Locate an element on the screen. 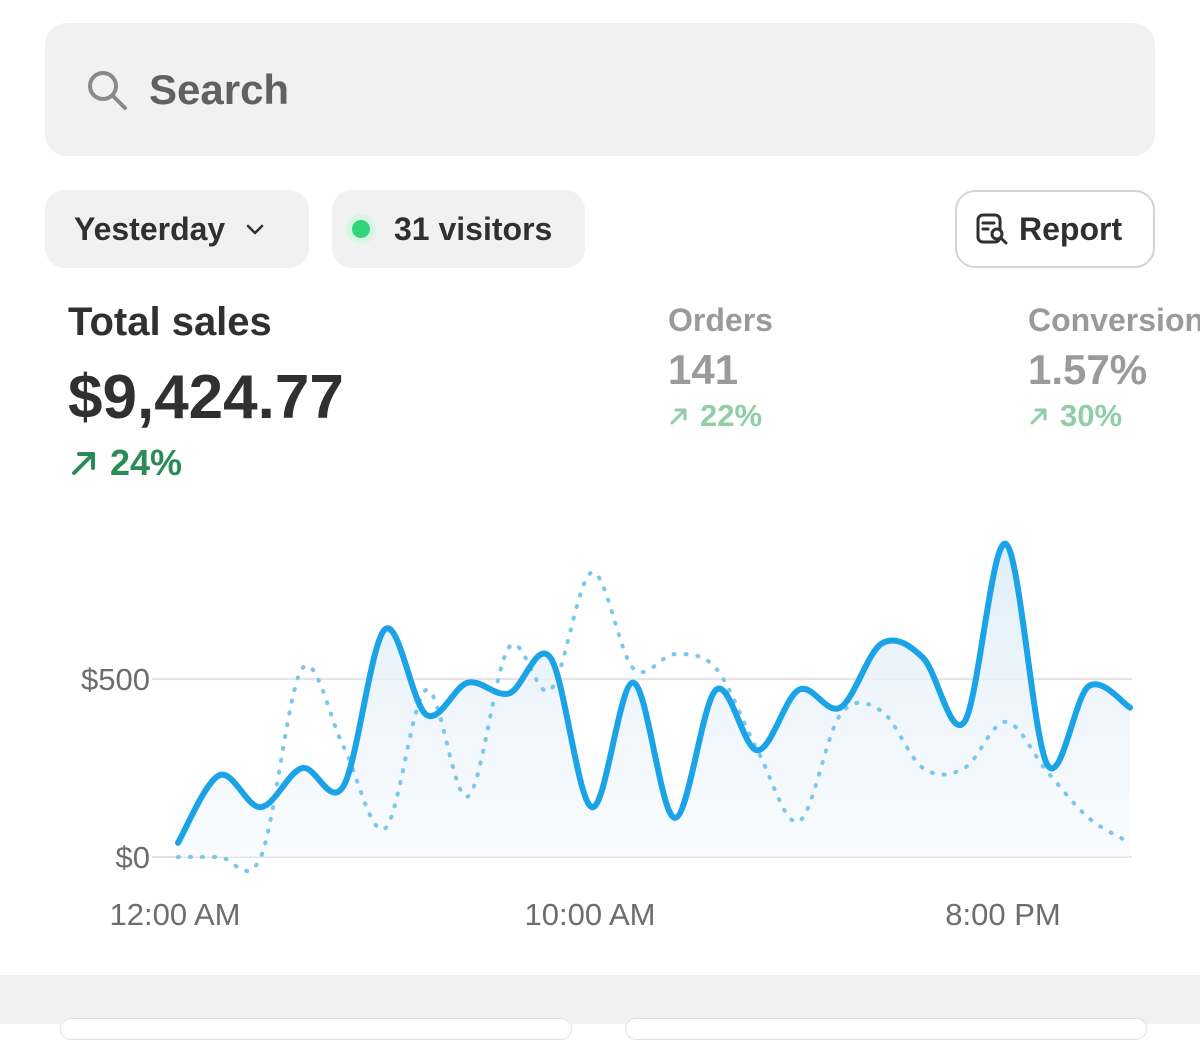  footer-band is located at coordinates (600, 999).